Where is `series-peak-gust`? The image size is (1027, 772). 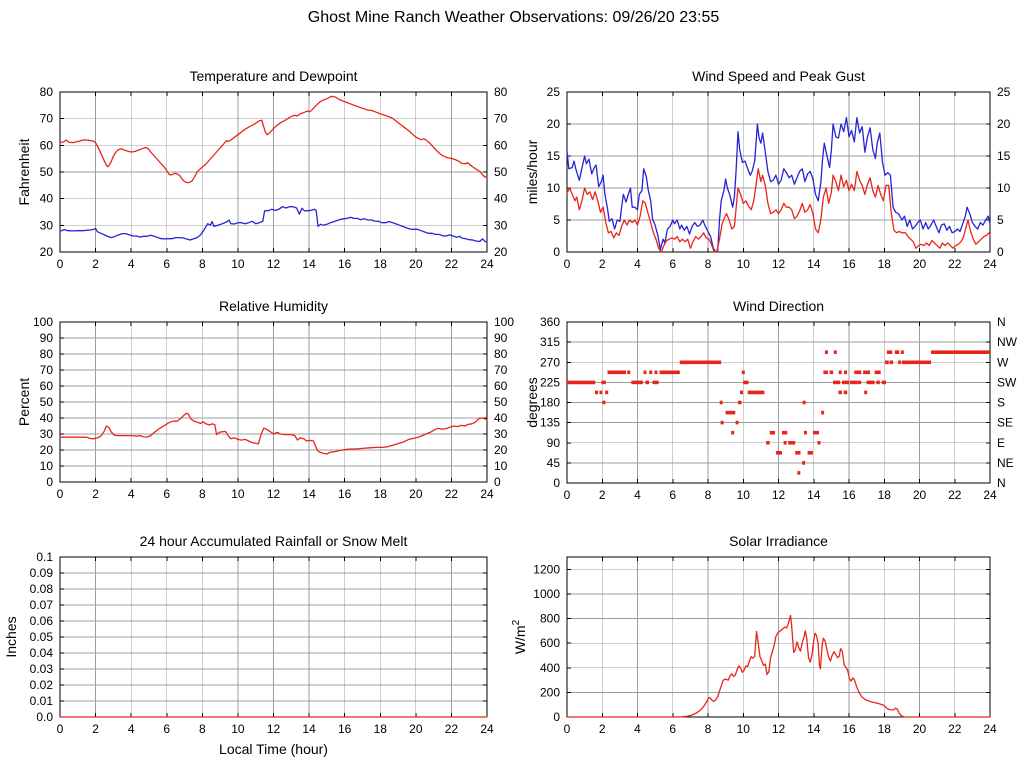
series-peak-gust is located at coordinates (778, 184).